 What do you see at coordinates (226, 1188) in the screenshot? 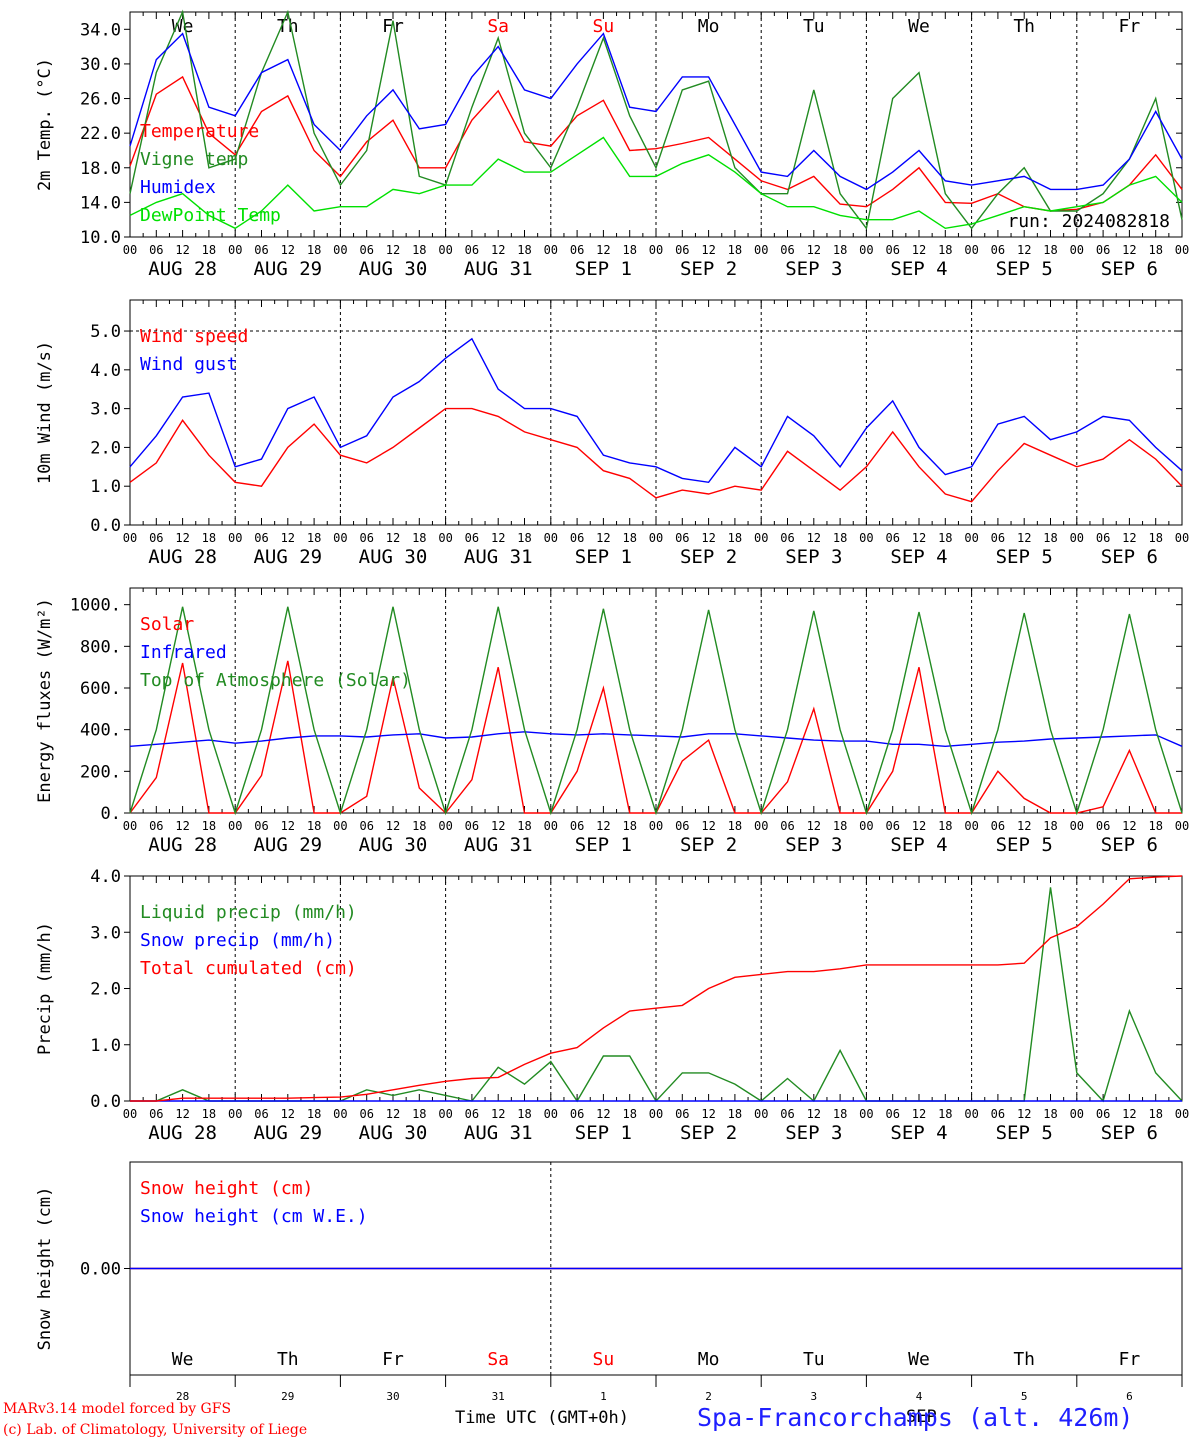
I see `legend-item: Snow height (cm)` at bounding box center [226, 1188].